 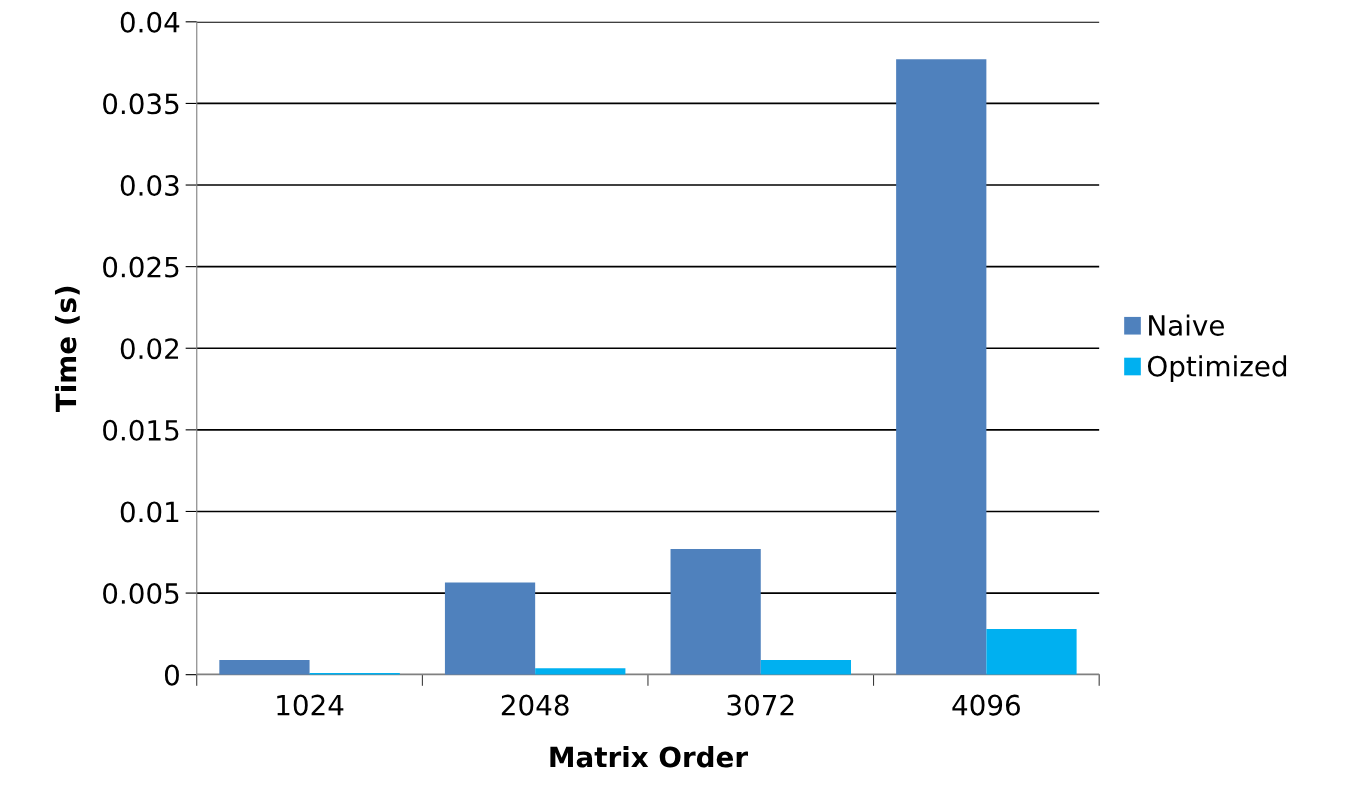 What do you see at coordinates (535, 705) in the screenshot?
I see `x-tick-label: 2048` at bounding box center [535, 705].